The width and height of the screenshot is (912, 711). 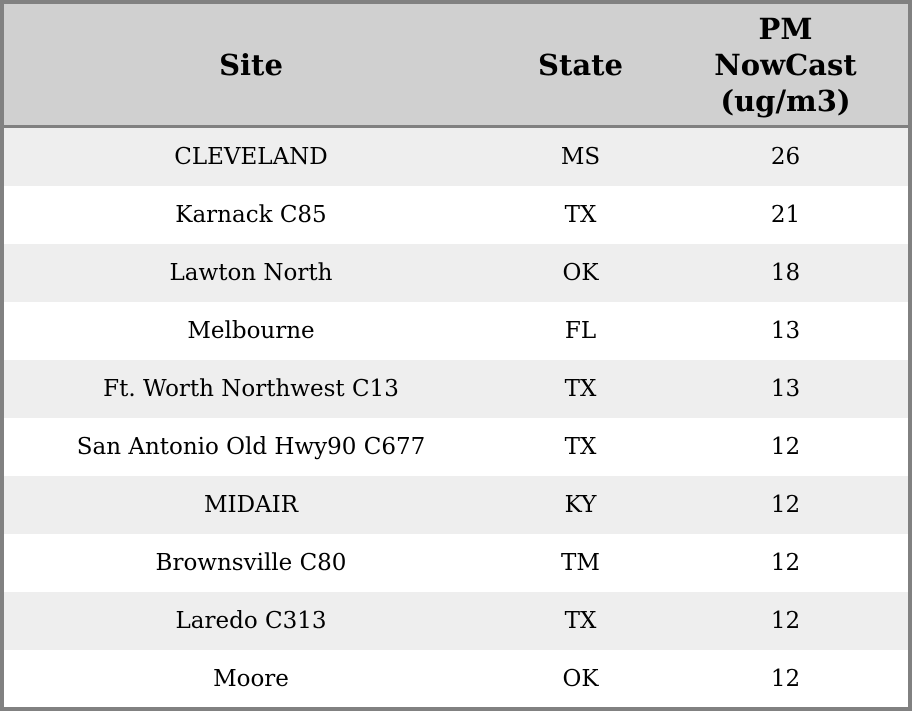 What do you see at coordinates (456, 505) in the screenshot?
I see `table-row: MIDAIR KY 12` at bounding box center [456, 505].